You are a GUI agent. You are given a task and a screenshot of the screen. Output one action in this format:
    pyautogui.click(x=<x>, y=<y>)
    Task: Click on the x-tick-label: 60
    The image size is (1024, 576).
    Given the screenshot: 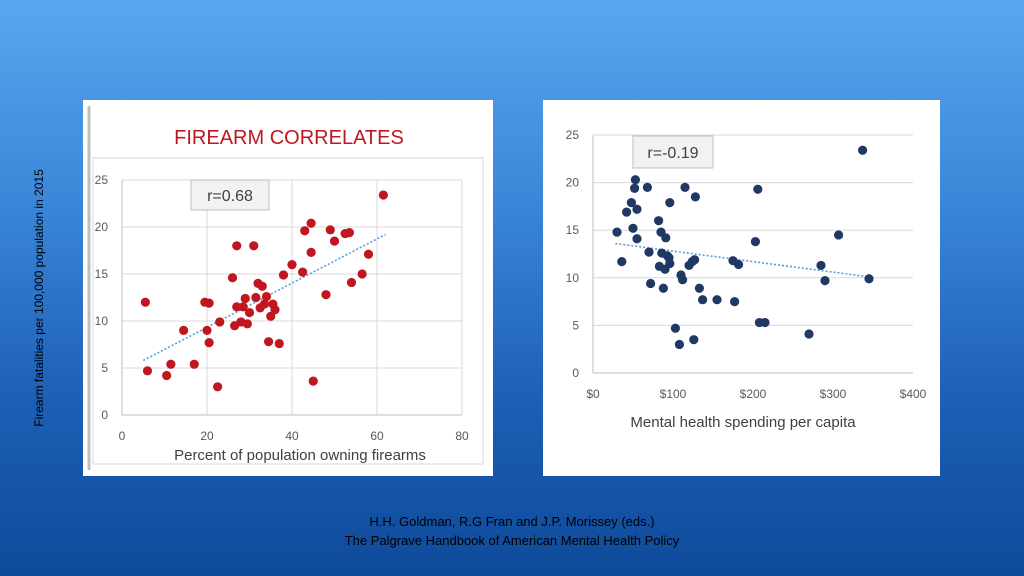 What is the action you would take?
    pyautogui.click(x=377, y=436)
    